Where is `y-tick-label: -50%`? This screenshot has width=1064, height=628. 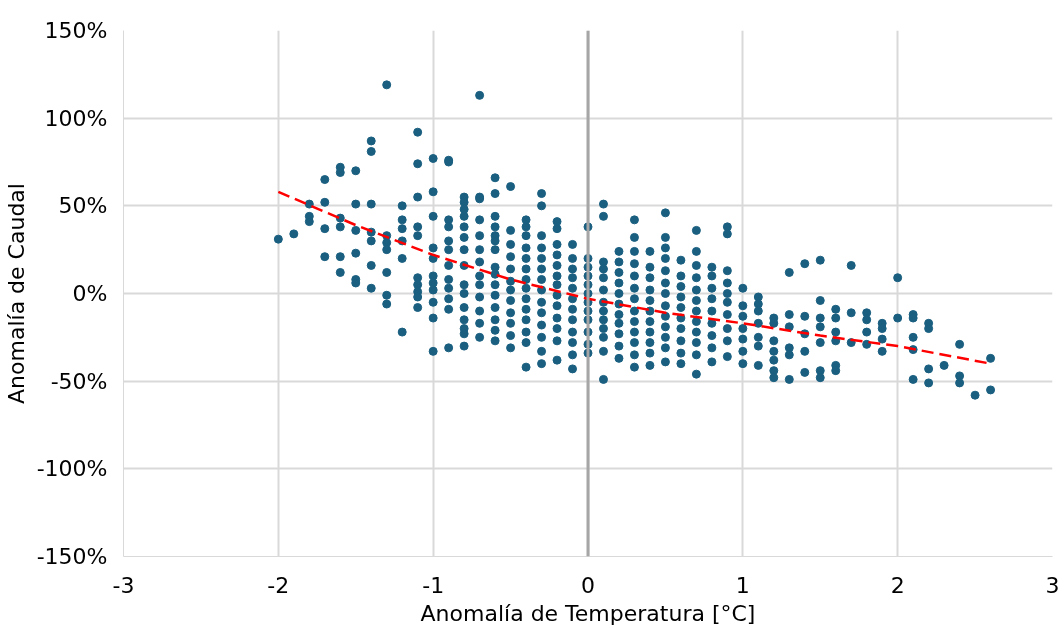
y-tick-label: -50% is located at coordinates (79, 381).